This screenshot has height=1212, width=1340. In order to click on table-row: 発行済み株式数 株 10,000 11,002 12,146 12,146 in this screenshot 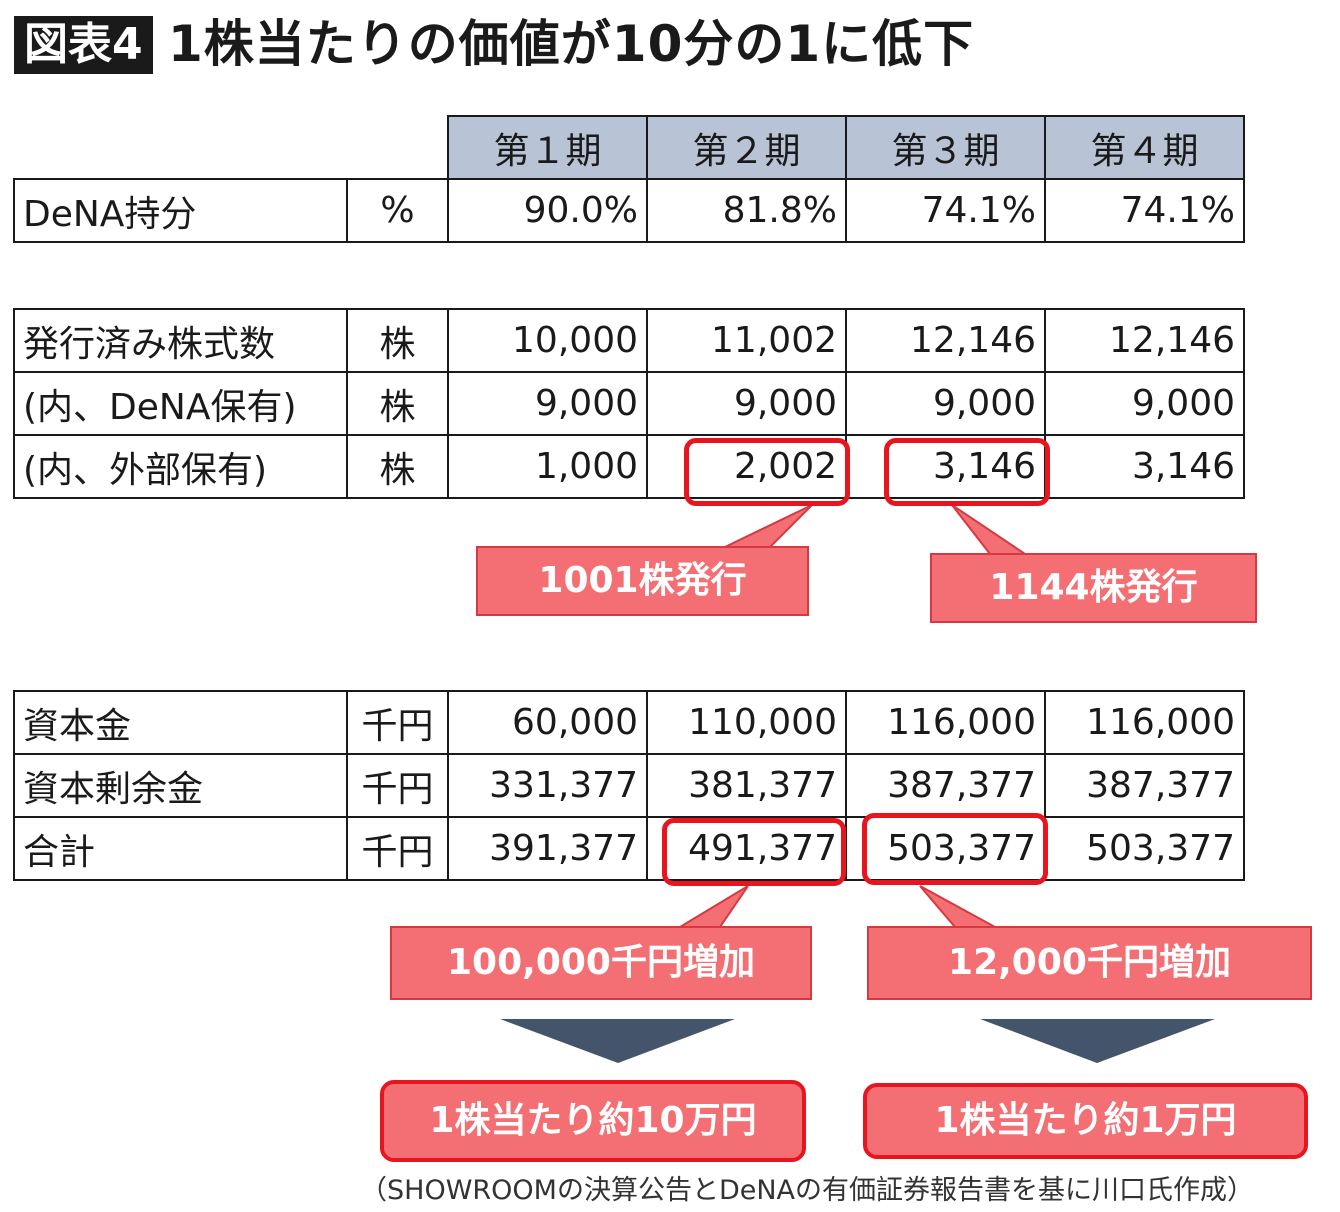, I will do `click(629, 340)`.